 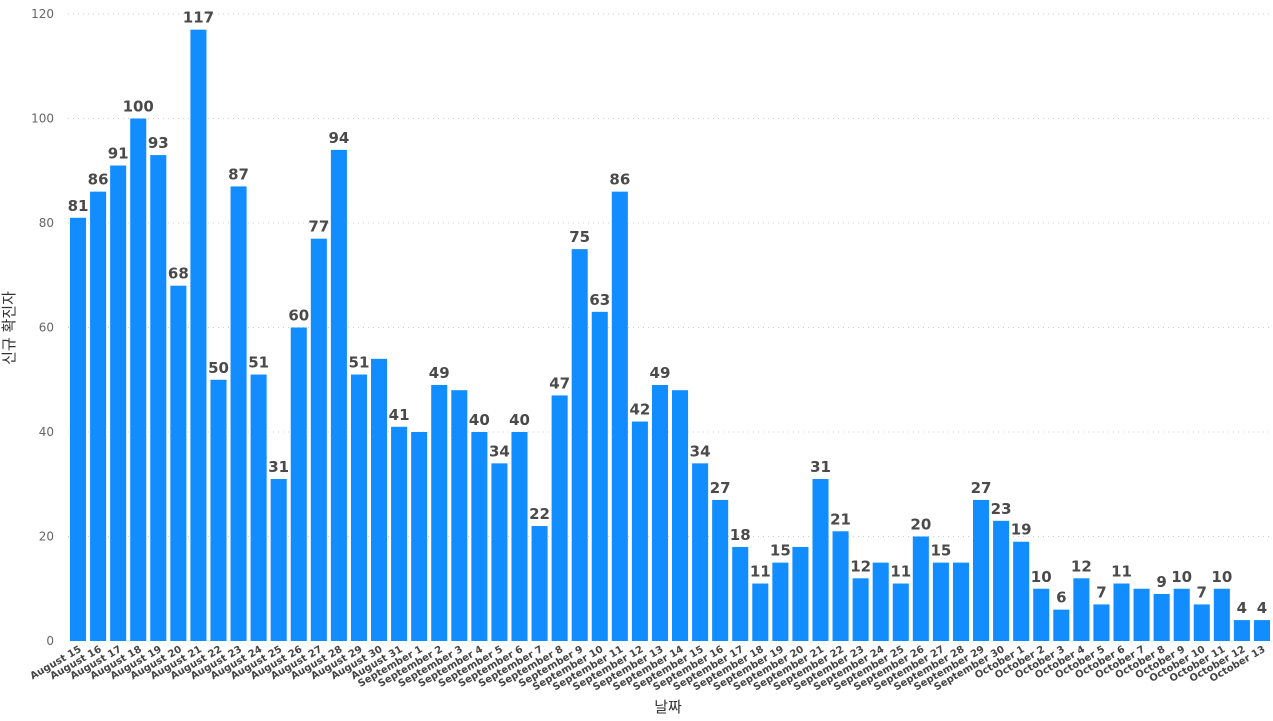 What do you see at coordinates (981, 488) in the screenshot?
I see `data-label: 27` at bounding box center [981, 488].